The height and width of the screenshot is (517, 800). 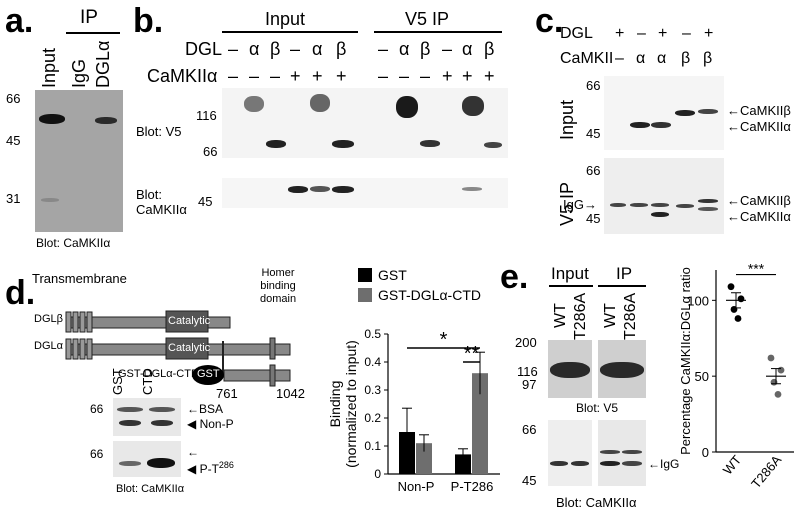 What do you see at coordinates (377, 474) in the screenshot?
I see `y-tick-label-0: 0` at bounding box center [377, 474].